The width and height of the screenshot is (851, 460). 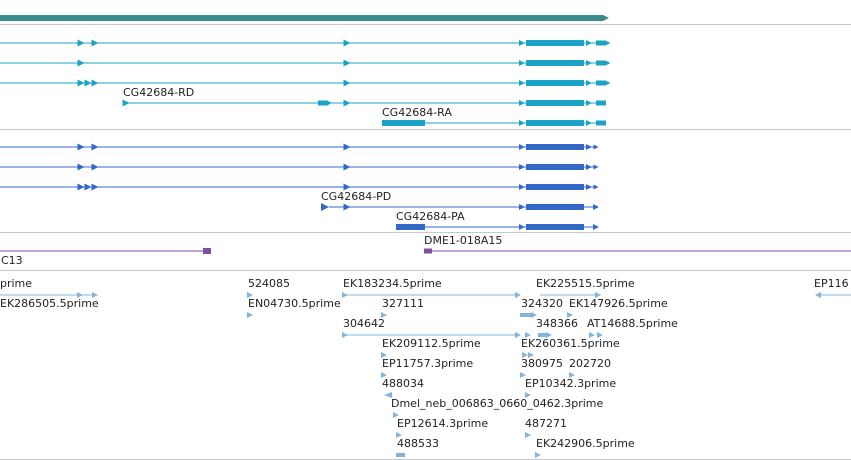 I want to click on est-label: EK183234.5prime, so click(x=392, y=283).